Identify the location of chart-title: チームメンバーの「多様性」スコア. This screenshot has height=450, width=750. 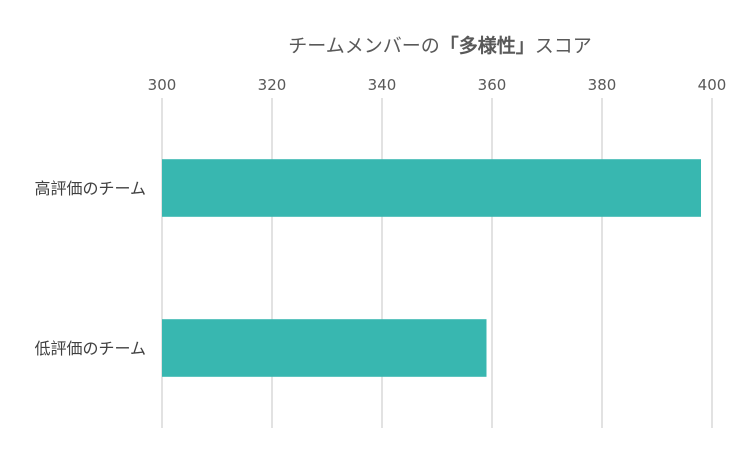
(439, 45).